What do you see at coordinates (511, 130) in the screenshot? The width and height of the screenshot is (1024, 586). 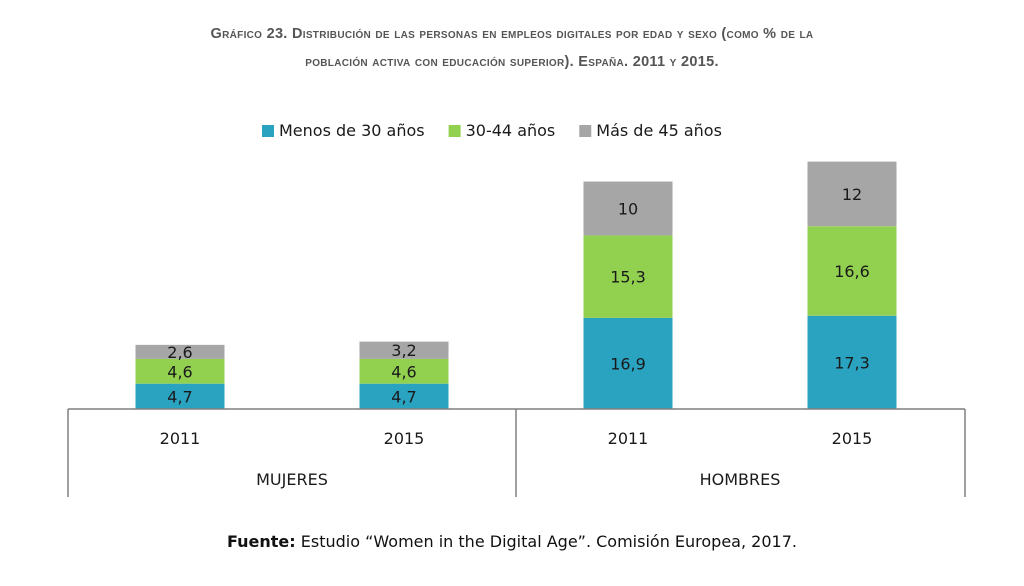 I see `legend-label-30-44-anos: 30-44 años` at bounding box center [511, 130].